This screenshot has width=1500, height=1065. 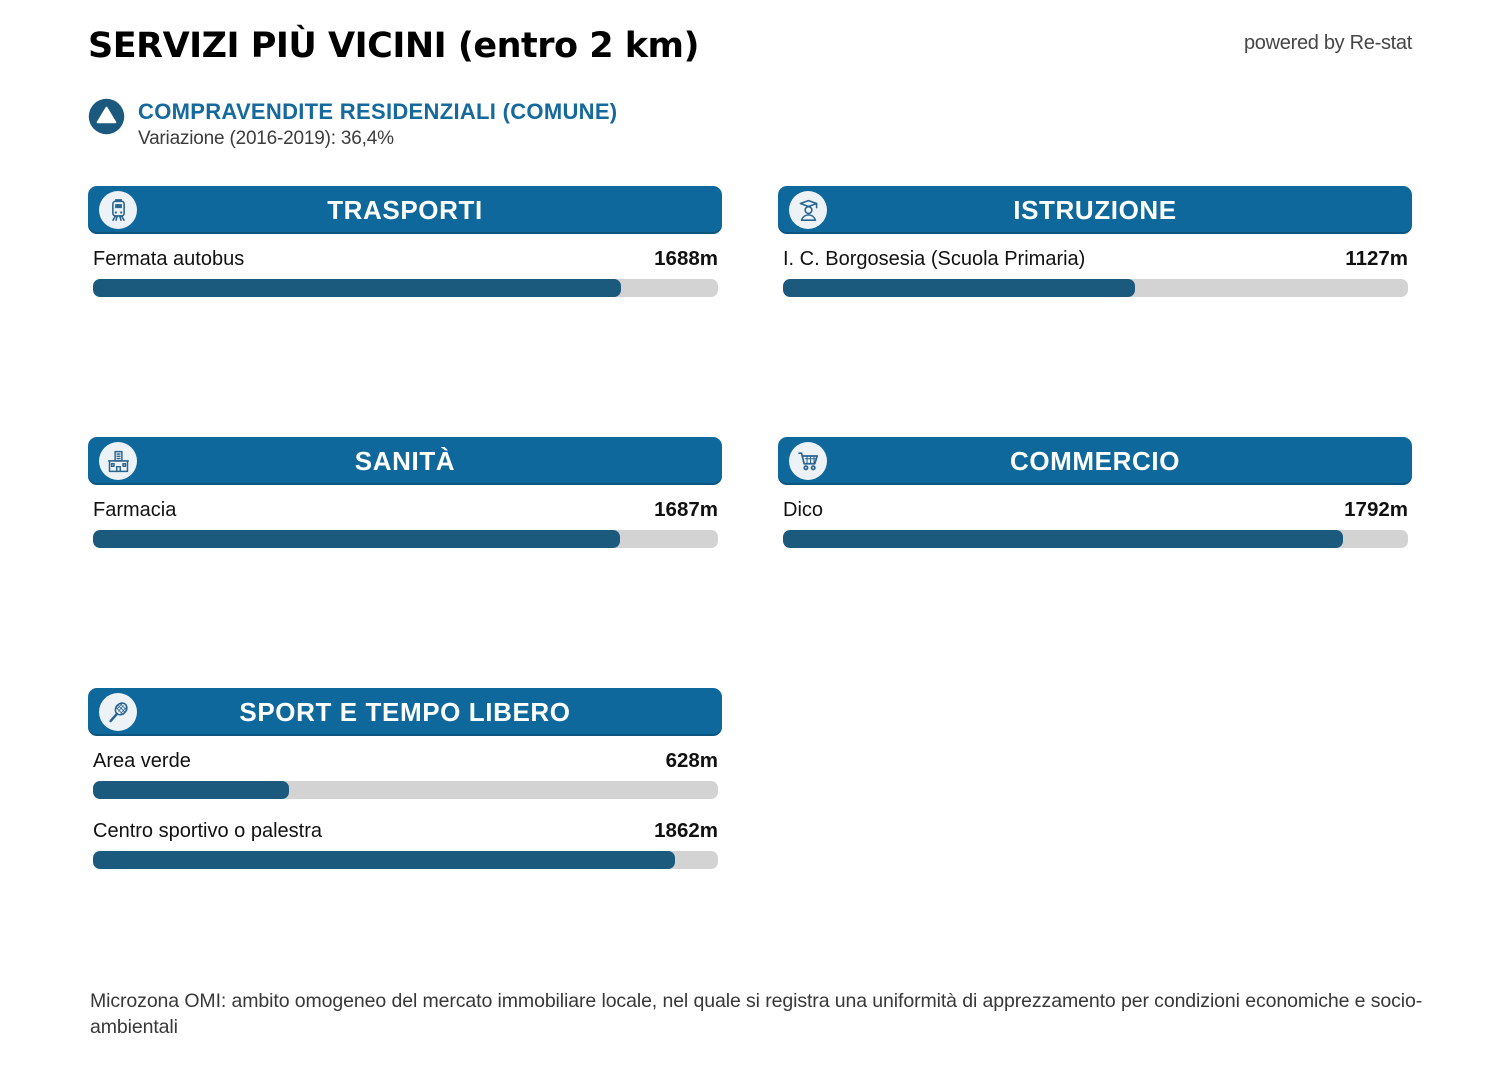 What do you see at coordinates (1327, 43) in the screenshot?
I see `powered-by-label: powered by Re-stat` at bounding box center [1327, 43].